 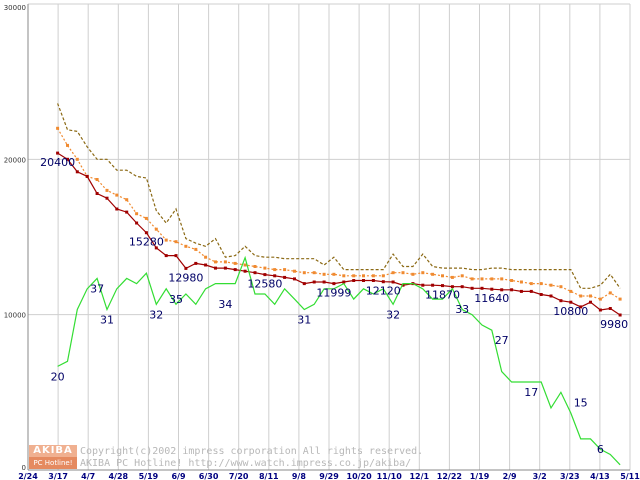 What do you see at coordinates (58, 476) in the screenshot?
I see `x-tick-label: 3/17` at bounding box center [58, 476].